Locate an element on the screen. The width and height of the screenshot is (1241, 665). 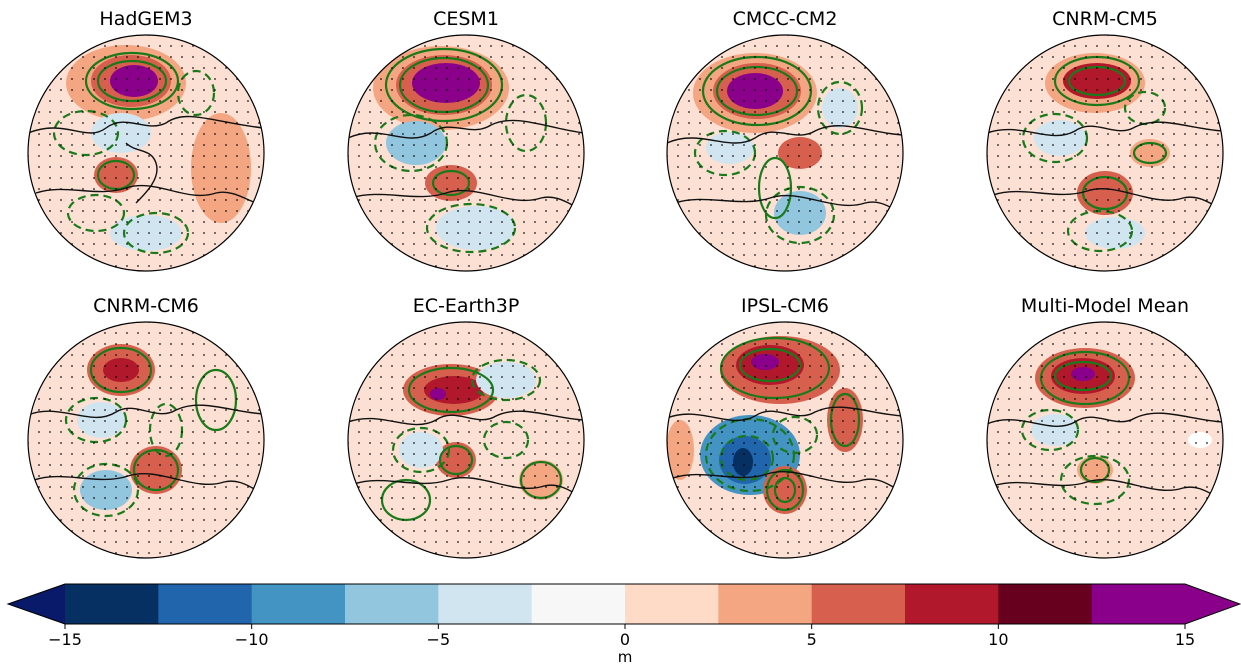
colorbar-tick-label: 10 is located at coordinates (998, 639).